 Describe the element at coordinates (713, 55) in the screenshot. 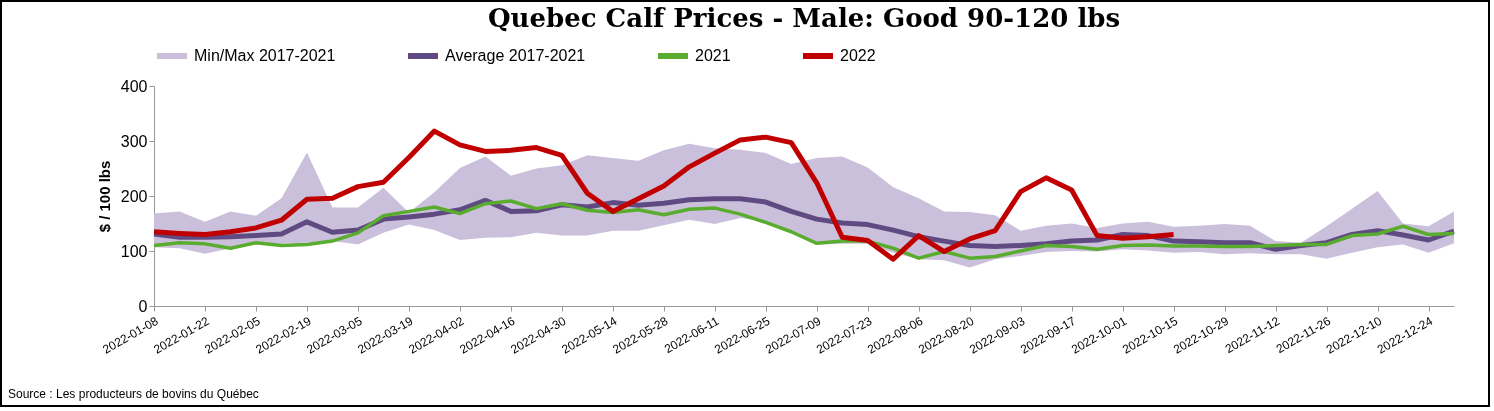

I see `legend-label: 2021` at that location.